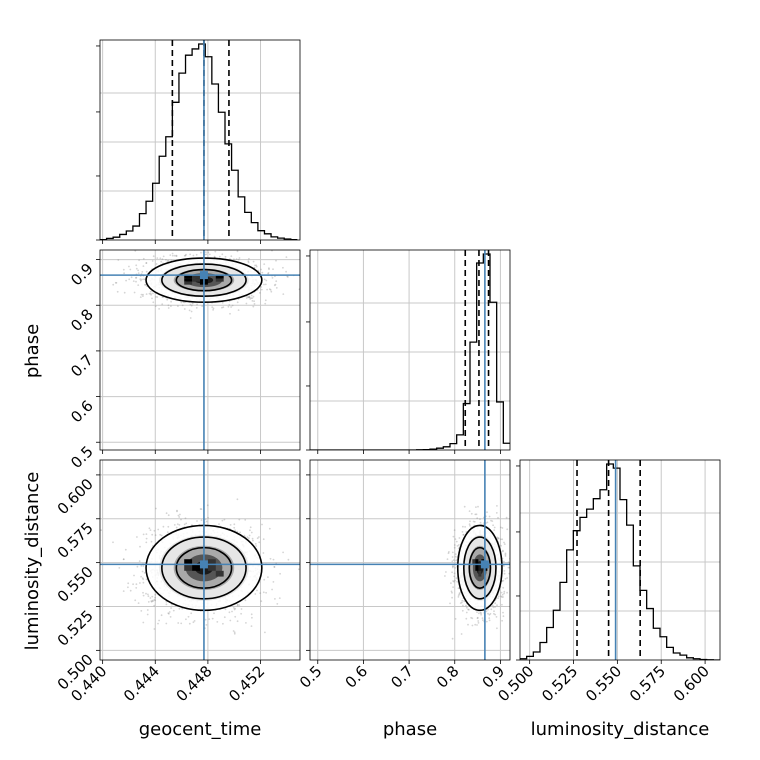 The image size is (760, 760). I want to click on contour-line, so click(480, 567).